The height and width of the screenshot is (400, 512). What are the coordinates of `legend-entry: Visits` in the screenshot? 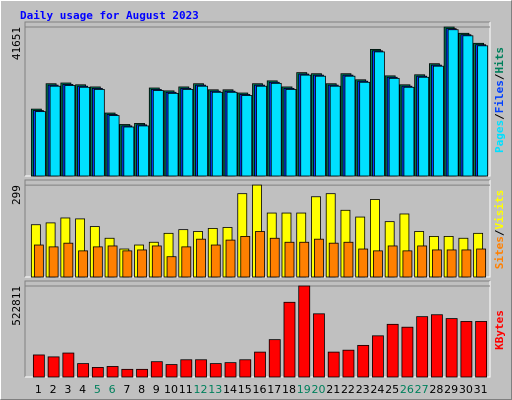 It's located at (499, 210).